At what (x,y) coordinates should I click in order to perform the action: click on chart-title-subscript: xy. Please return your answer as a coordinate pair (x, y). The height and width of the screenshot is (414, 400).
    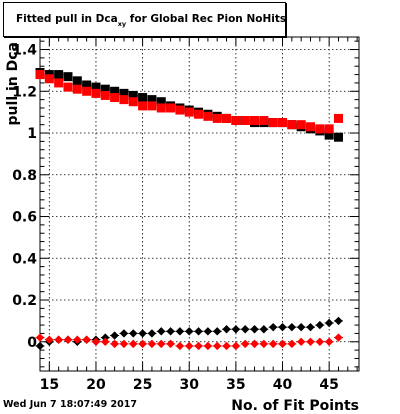
    Looking at the image, I should click on (122, 24).